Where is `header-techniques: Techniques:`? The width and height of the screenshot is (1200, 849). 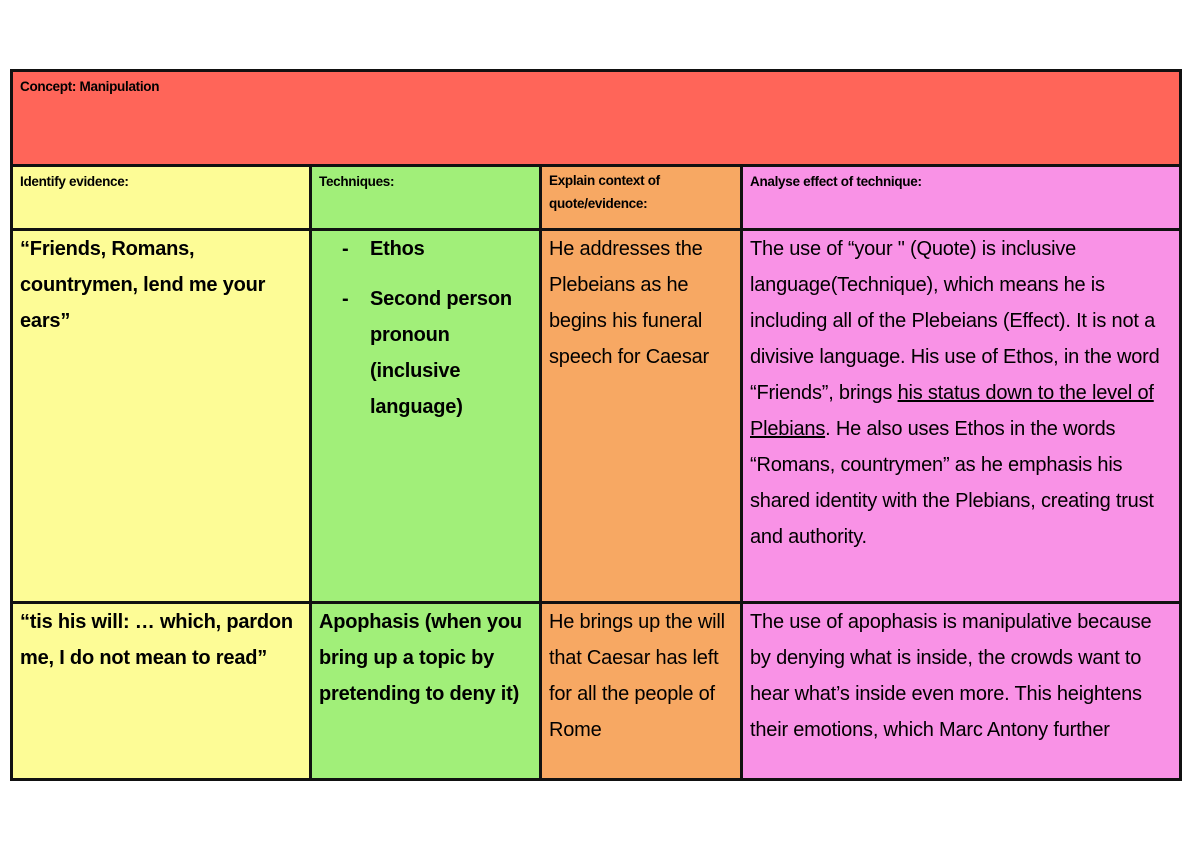 header-techniques: Techniques: is located at coordinates (425, 197).